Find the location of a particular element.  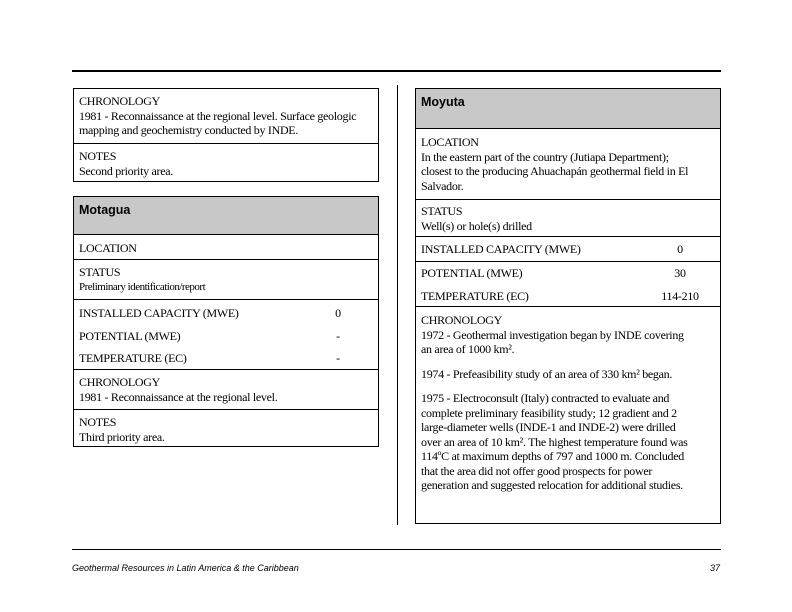

bottom-rule is located at coordinates (396, 549).